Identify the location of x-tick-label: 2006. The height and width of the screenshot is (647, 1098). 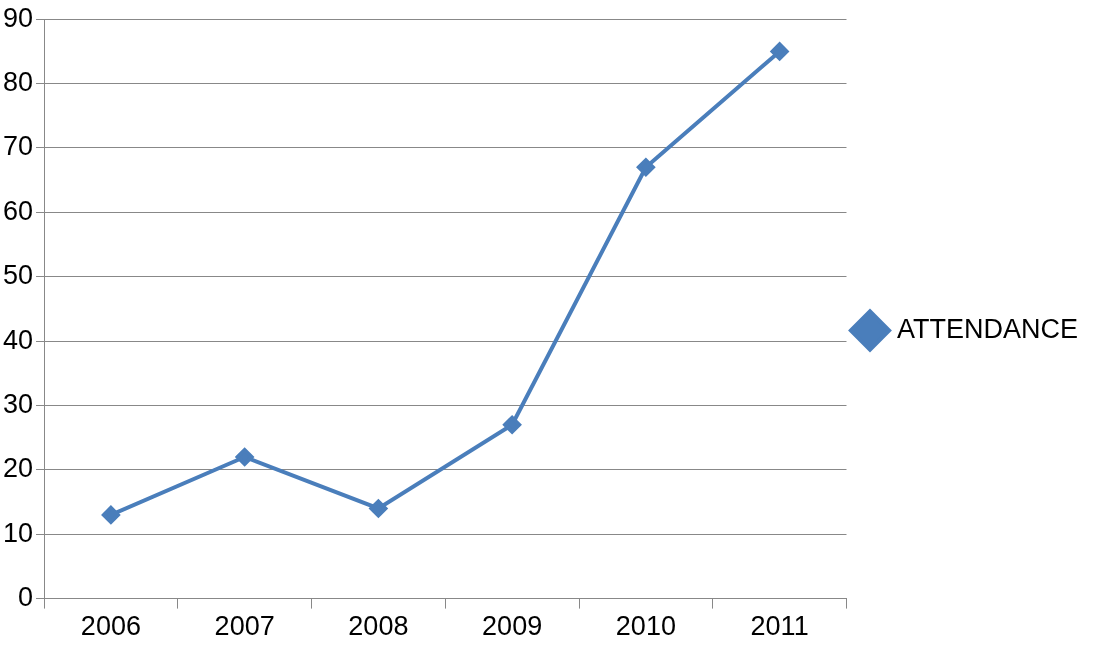
(110, 626).